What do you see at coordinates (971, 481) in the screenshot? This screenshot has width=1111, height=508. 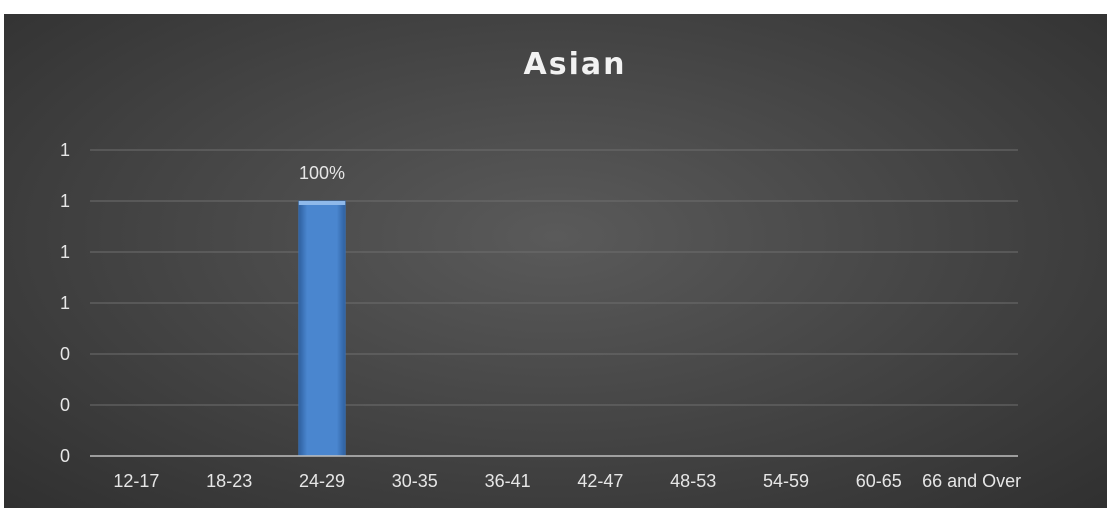 I see `x-tick-label: 66 and Over` at bounding box center [971, 481].